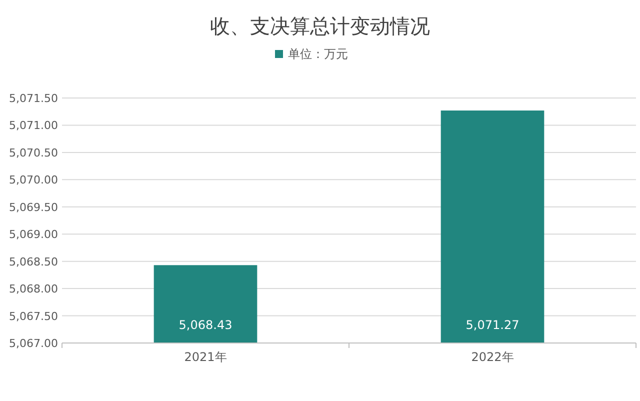  Describe the element at coordinates (205, 357) in the screenshot. I see `xtick: 2021年` at that location.